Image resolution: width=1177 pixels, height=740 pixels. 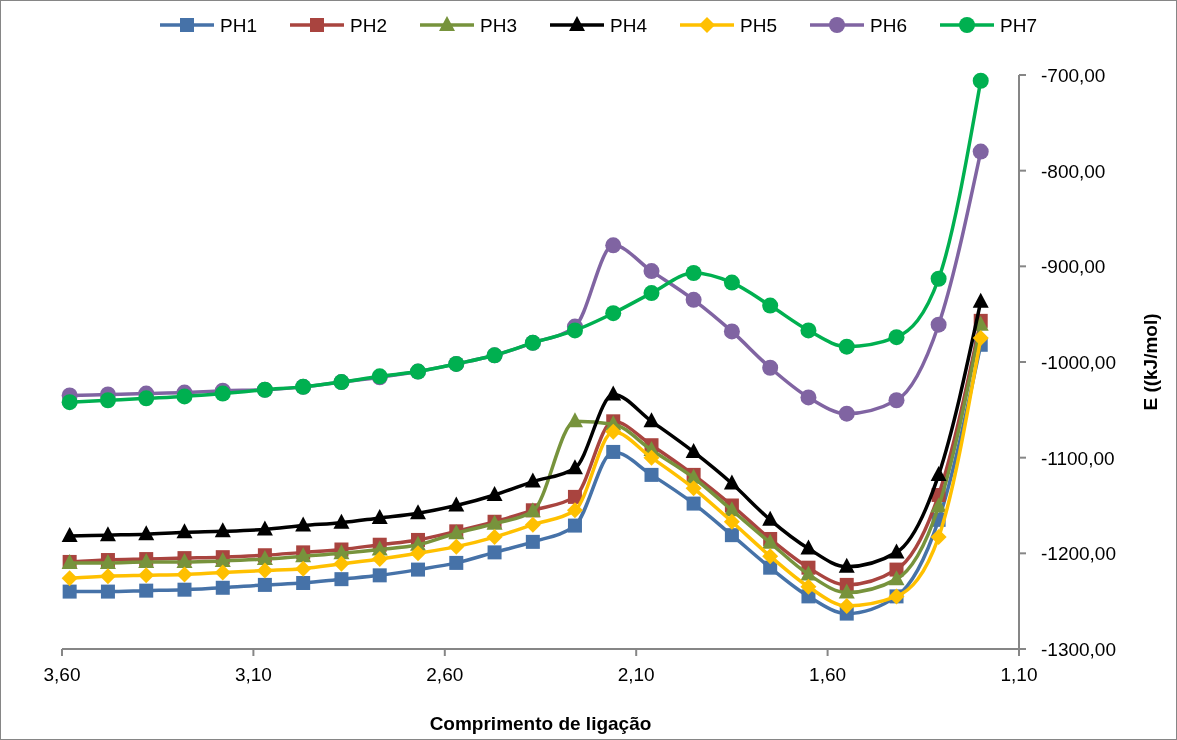 What do you see at coordinates (888, 25) in the screenshot?
I see `legend-label: PH6` at bounding box center [888, 25].